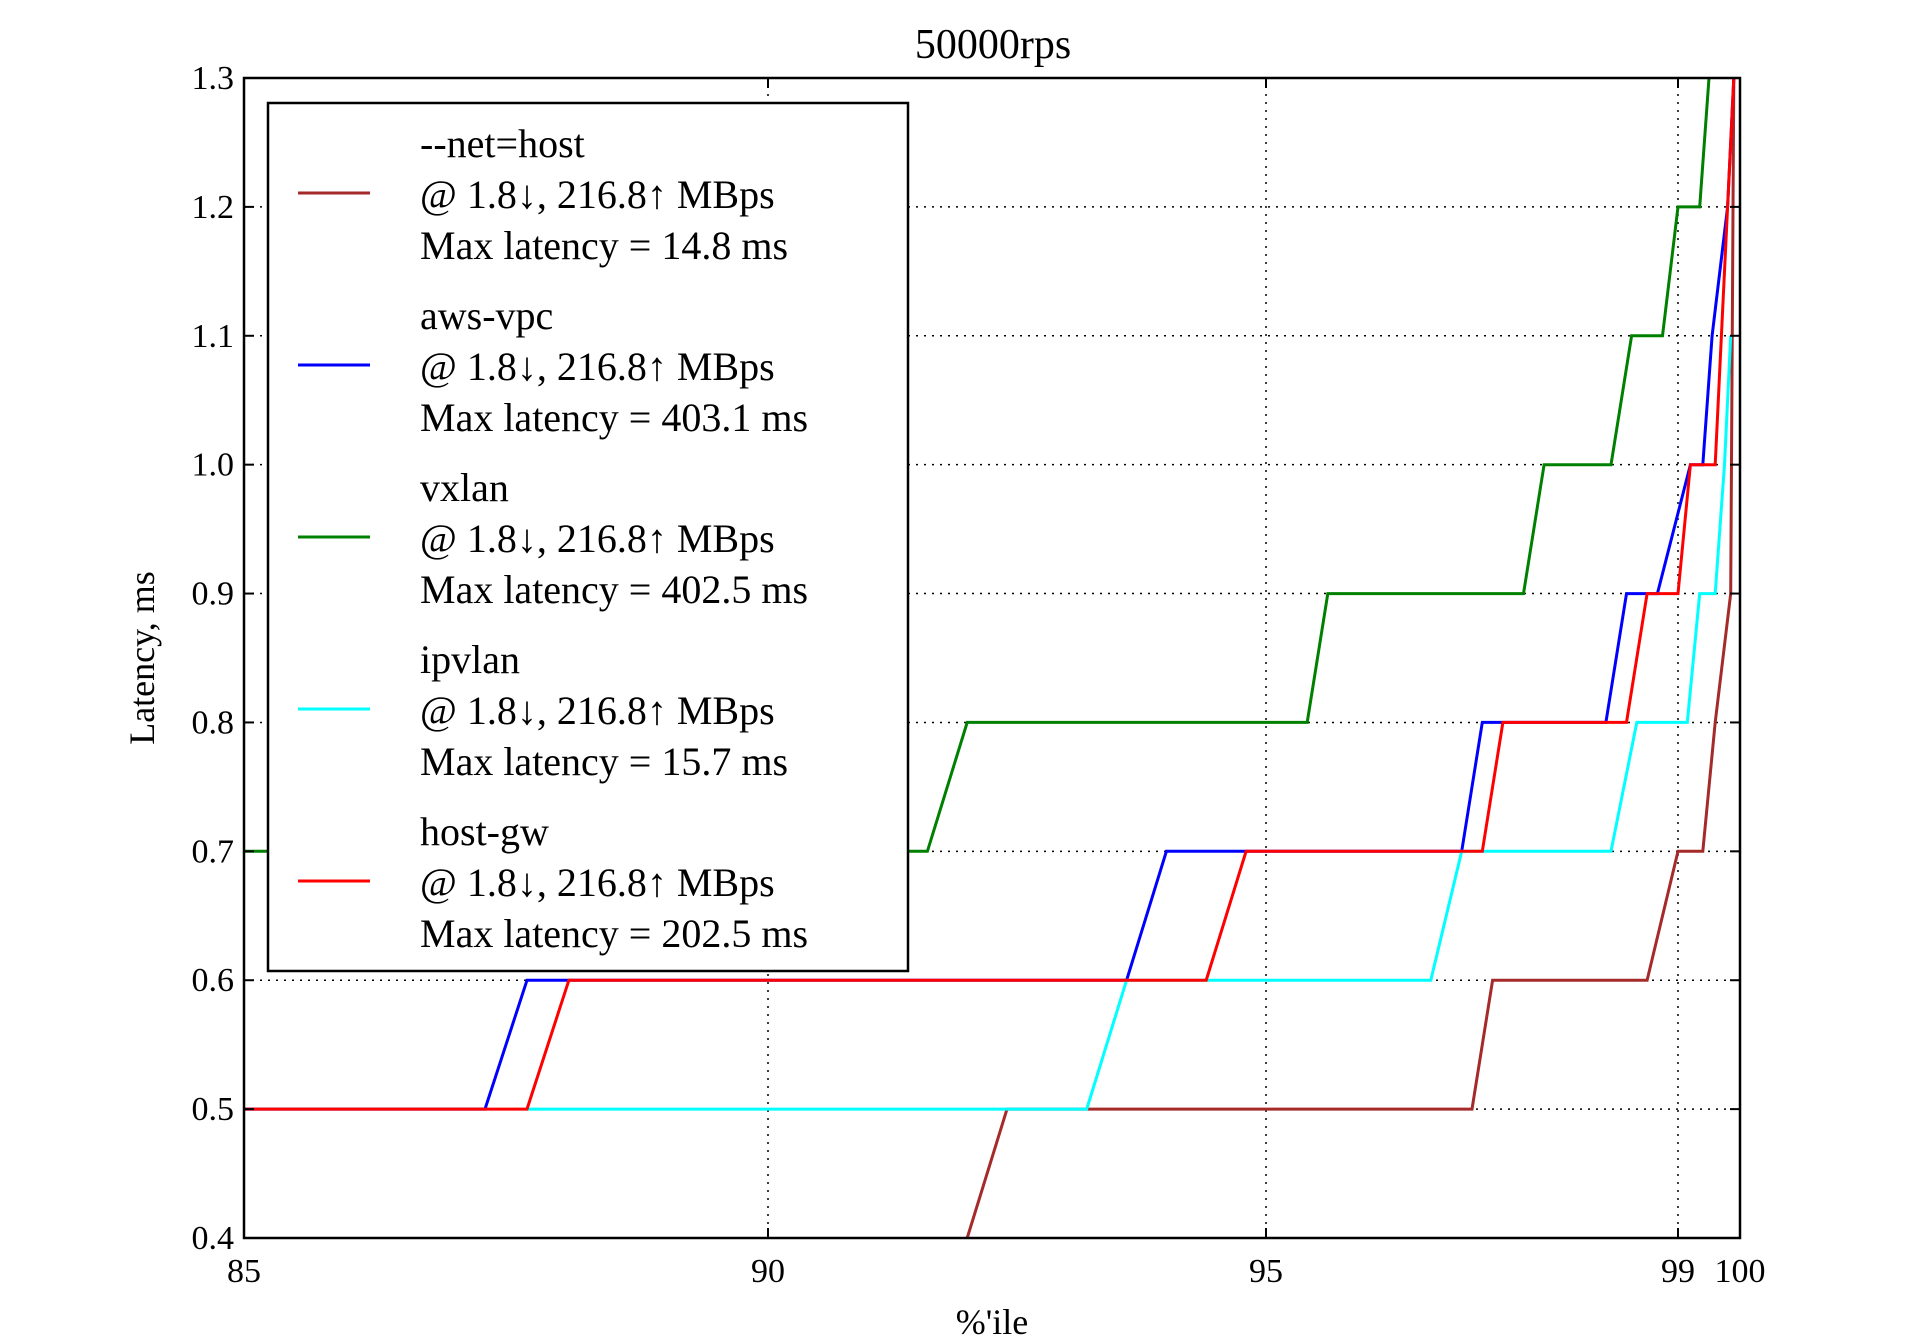  Describe the element at coordinates (502, 143) in the screenshot. I see `legend-text: --net=host` at that location.